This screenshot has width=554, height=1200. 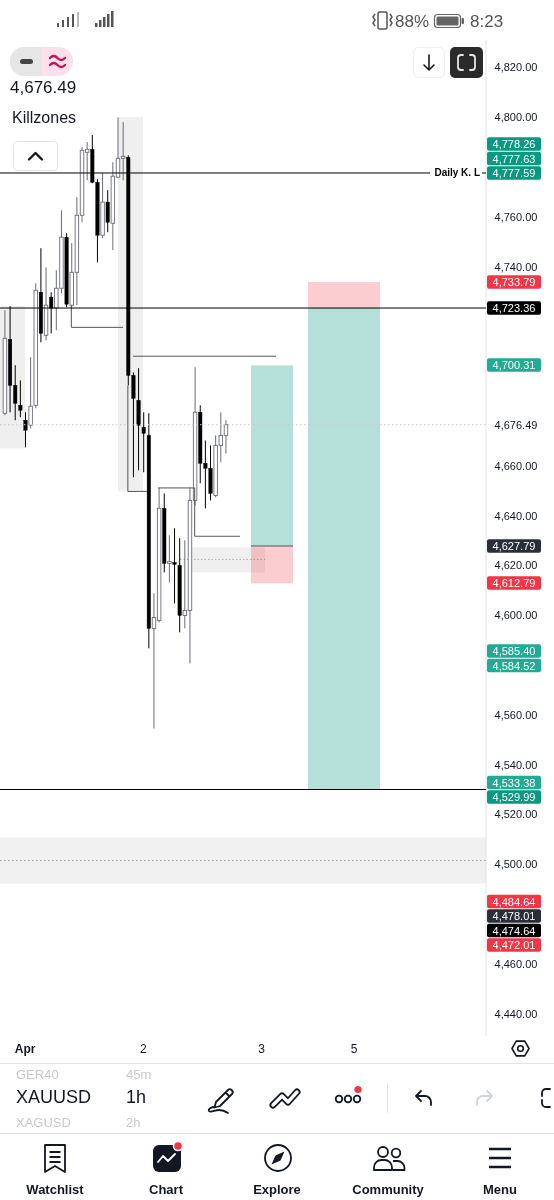 I want to click on text: 4,733.79, so click(x=514, y=282).